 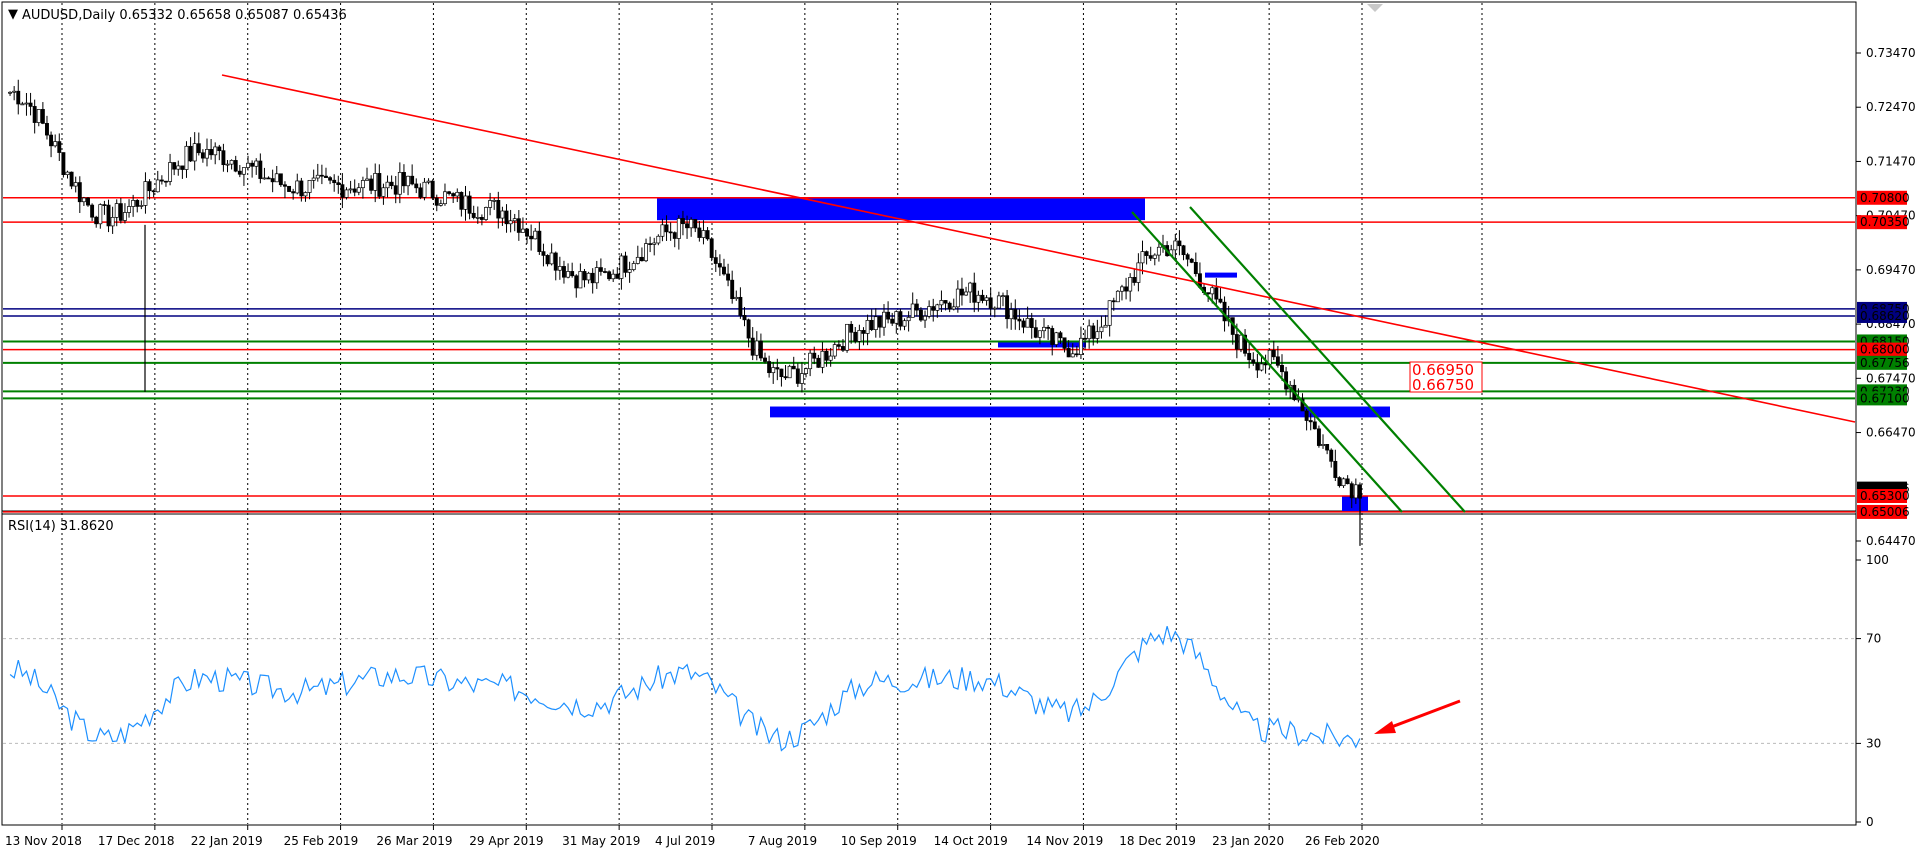 I want to click on rsi-tick-label: 100, so click(x=1877, y=560).